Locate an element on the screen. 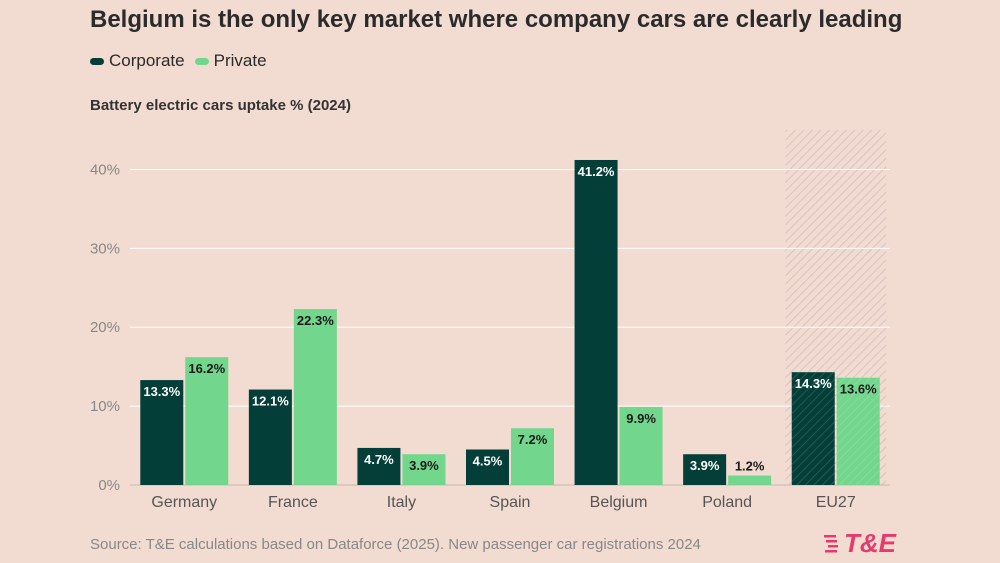 The image size is (1000, 563). bar-corporate-poland is located at coordinates (705, 469).